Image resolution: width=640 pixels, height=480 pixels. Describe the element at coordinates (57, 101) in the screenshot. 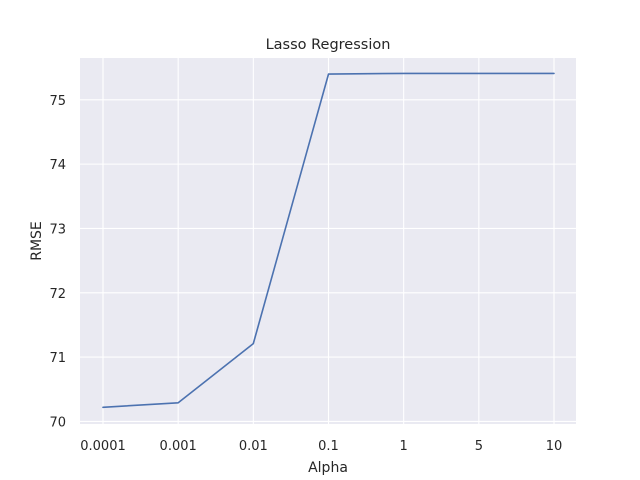

I see `y-tick-label: 75` at that location.